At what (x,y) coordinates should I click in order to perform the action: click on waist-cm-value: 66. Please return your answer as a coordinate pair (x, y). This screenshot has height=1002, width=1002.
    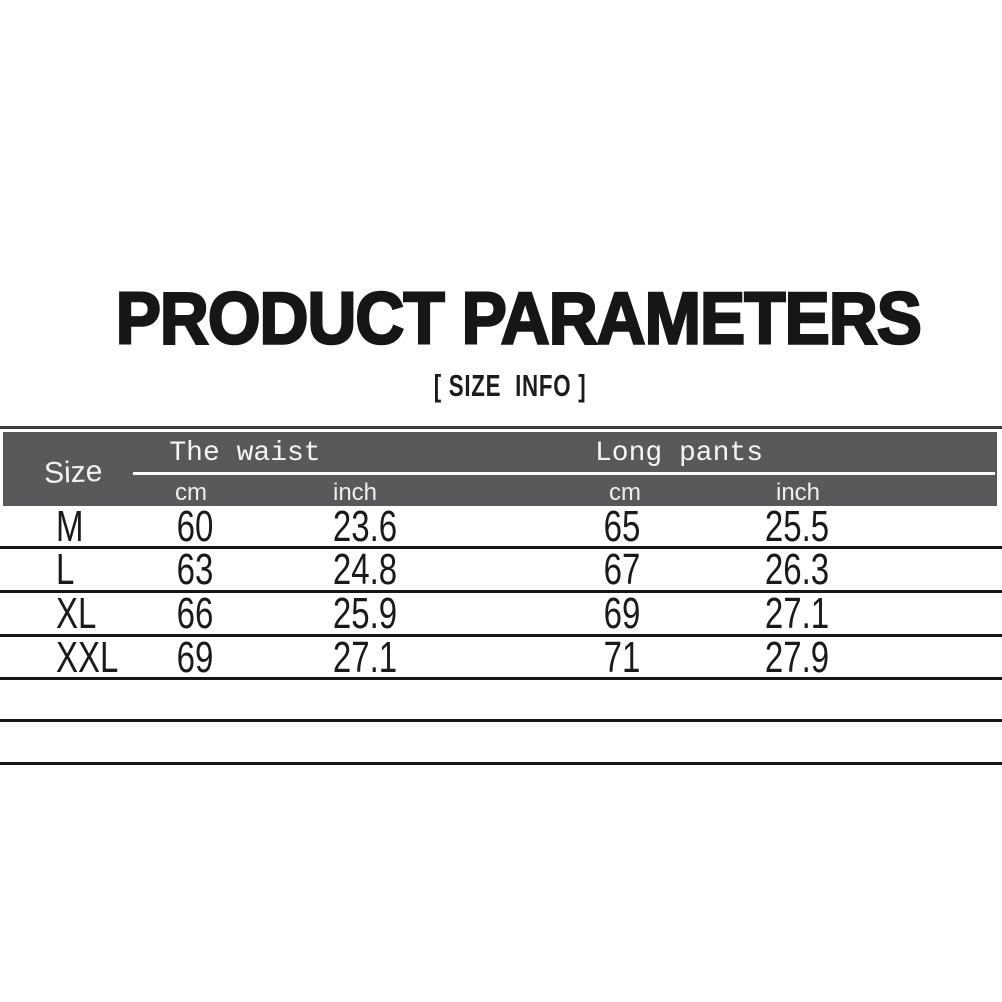
    Looking at the image, I should click on (195, 613).